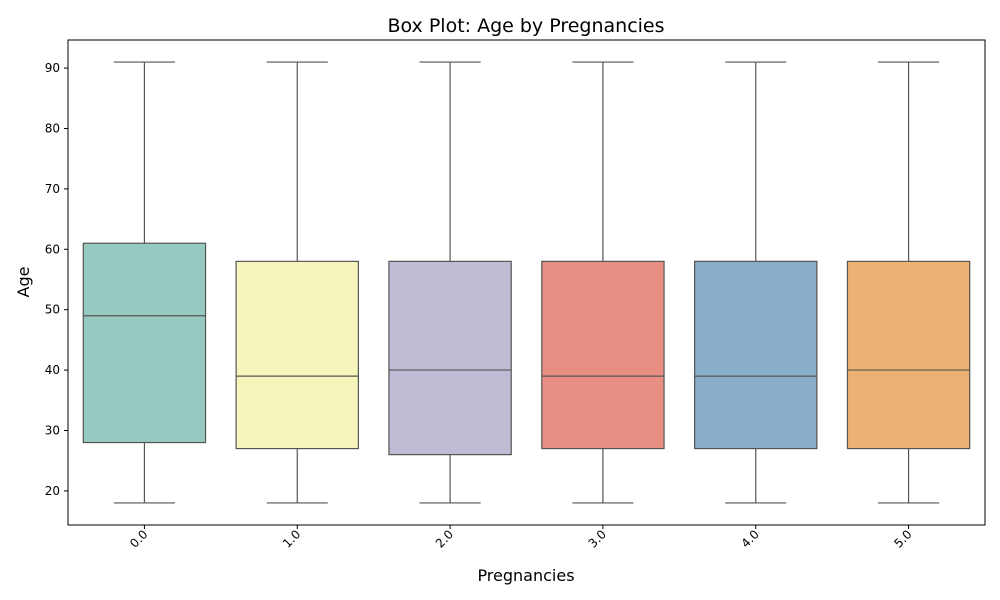 Image resolution: width=1000 pixels, height=600 pixels. Describe the element at coordinates (52, 491) in the screenshot. I see `y-tick-label: 20` at that location.